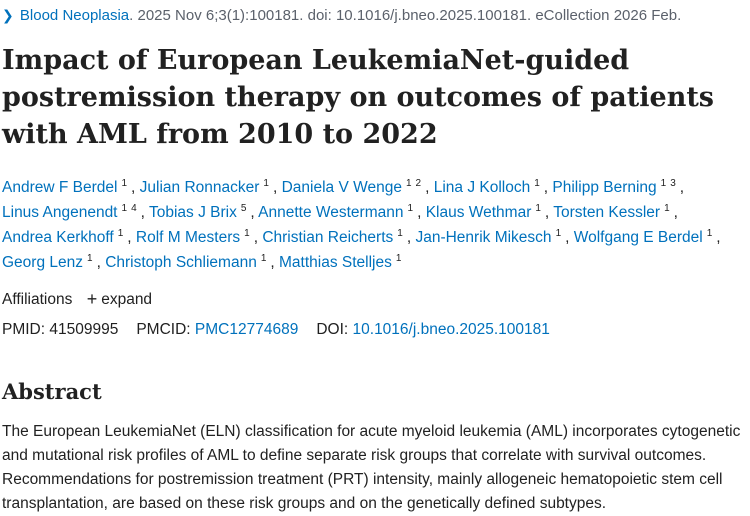 The height and width of the screenshot is (516, 750). Describe the element at coordinates (332, 329) in the screenshot. I see `doi-label: DOI:` at that location.